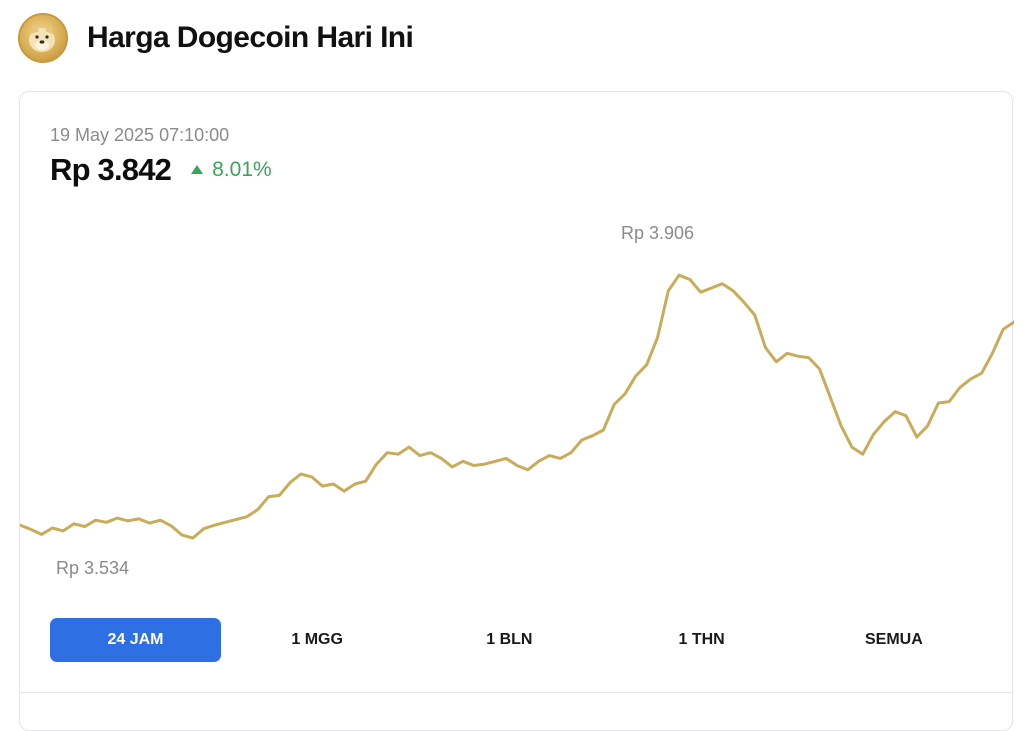 This screenshot has width=1024, height=731. I want to click on current-price: Rp 3.842, so click(111, 169).